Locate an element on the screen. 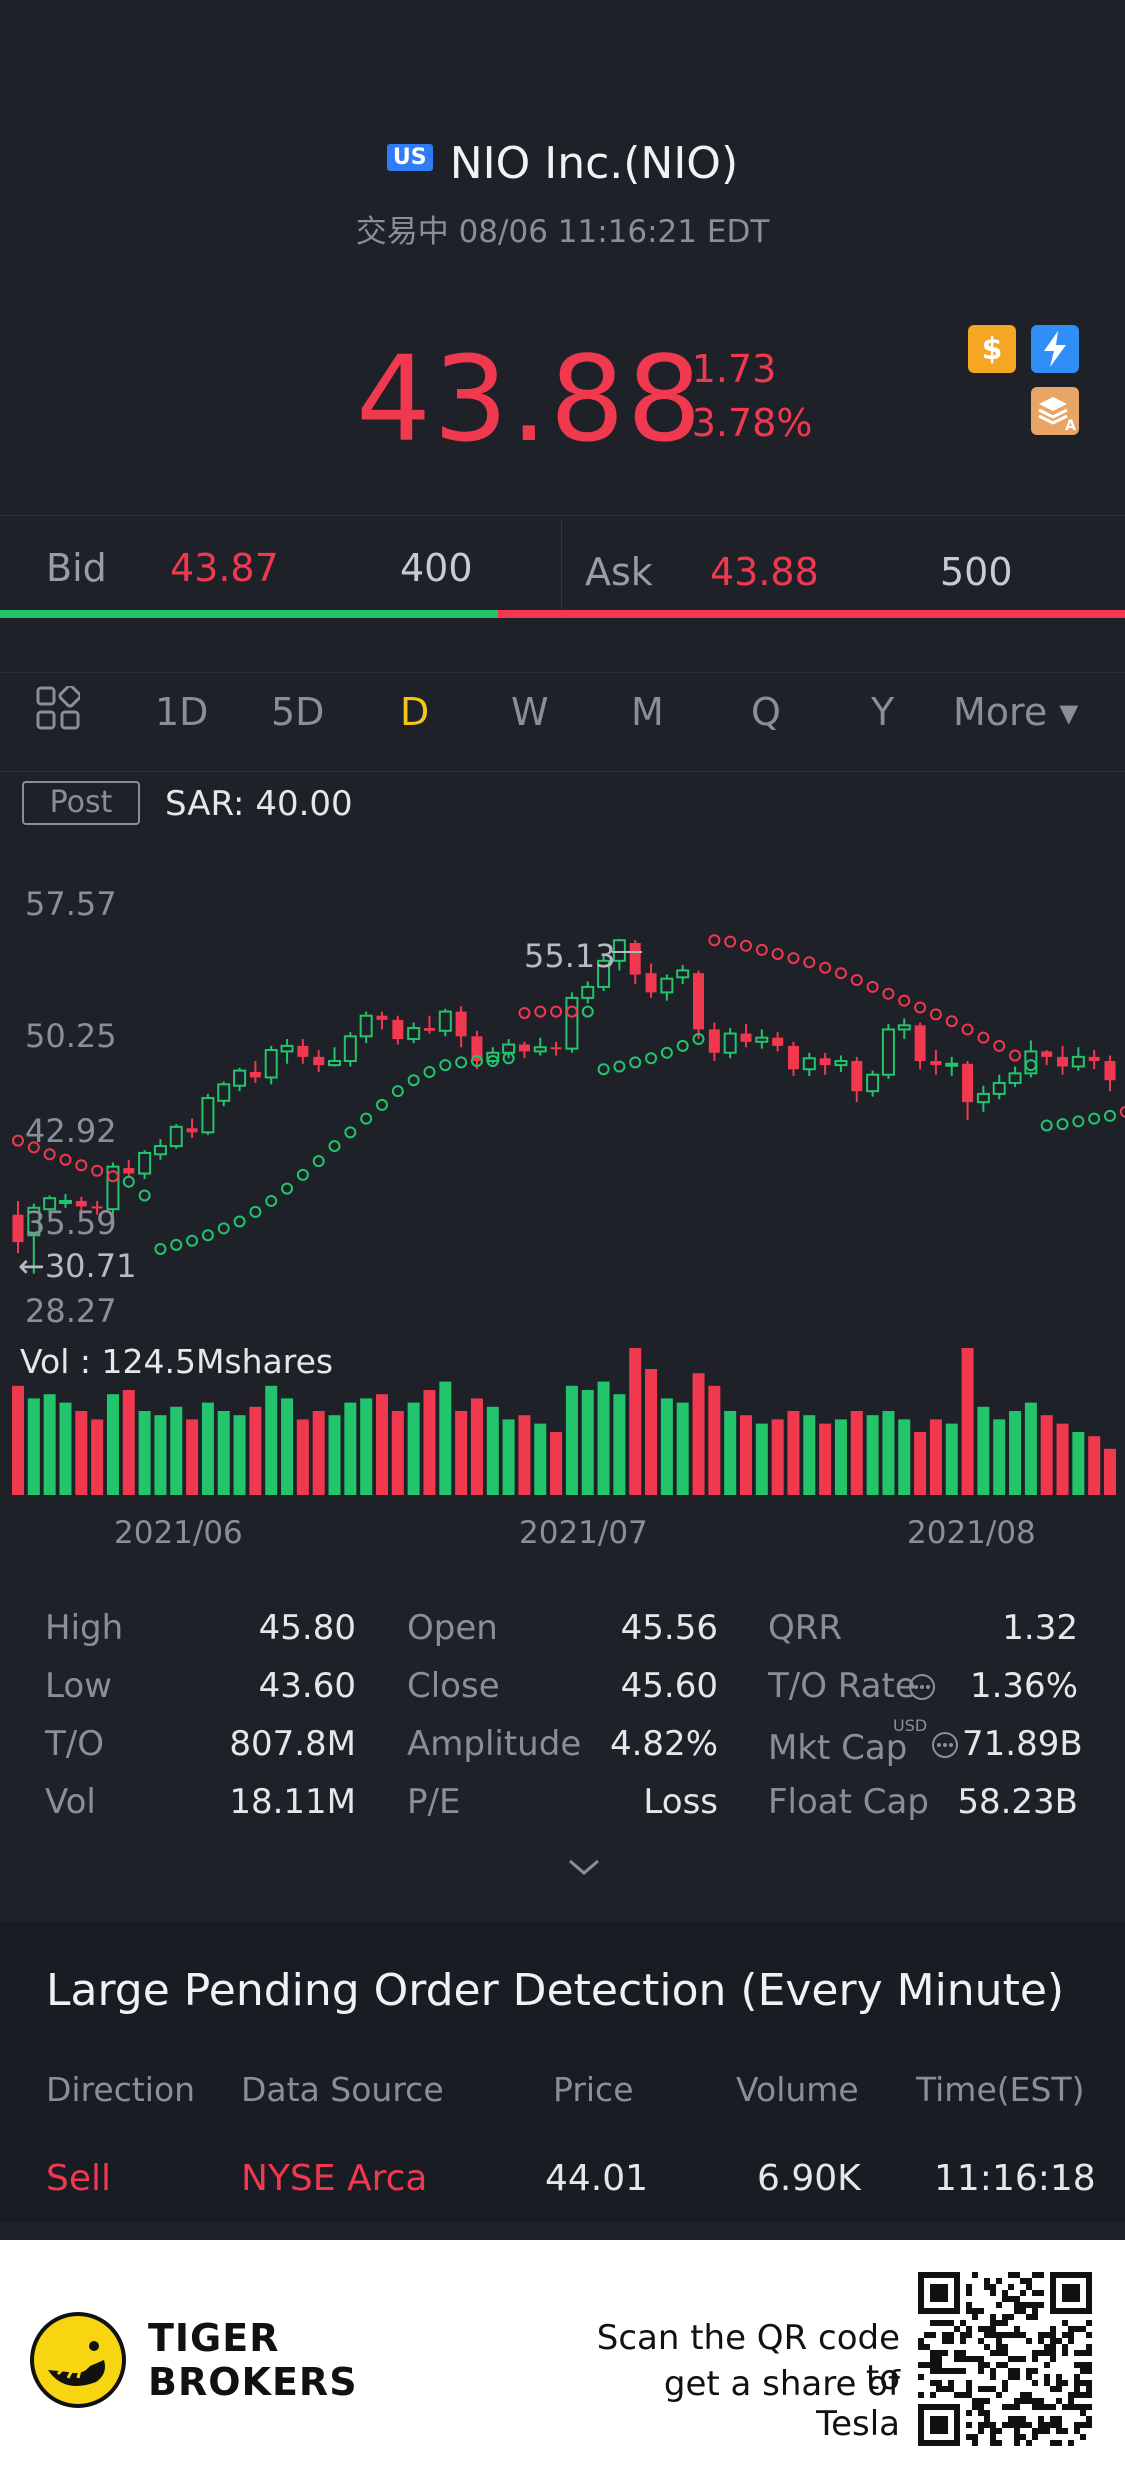 This screenshot has width=1125, height=2482. stat-value: 4.82% is located at coordinates (663, 1744).